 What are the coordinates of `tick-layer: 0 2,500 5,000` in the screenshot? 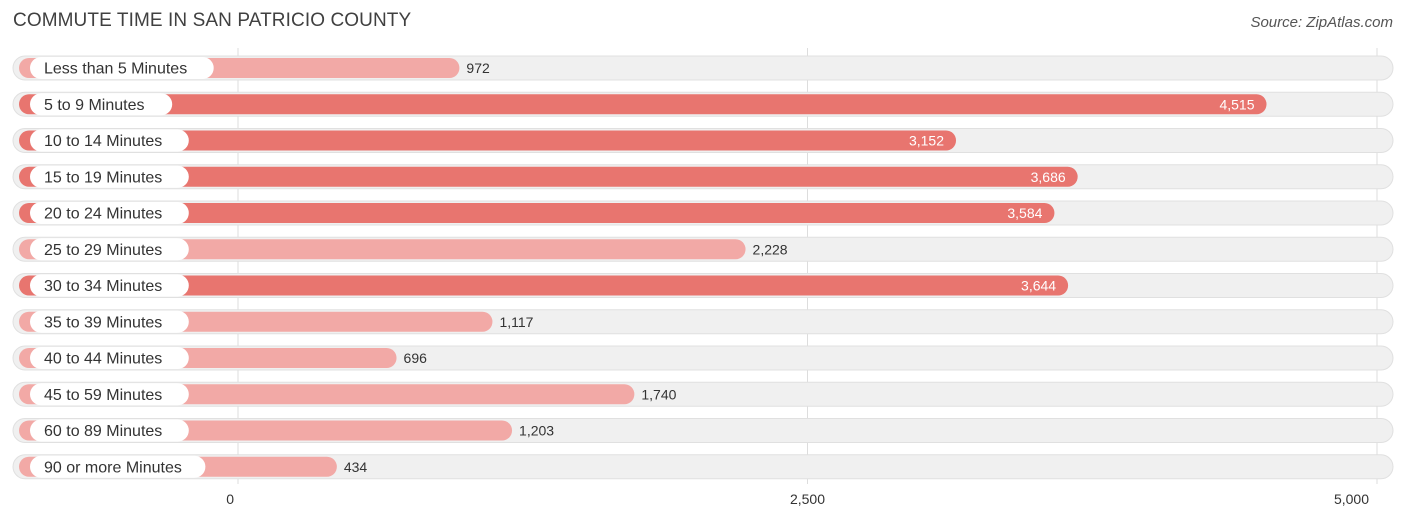 It's located at (797, 499).